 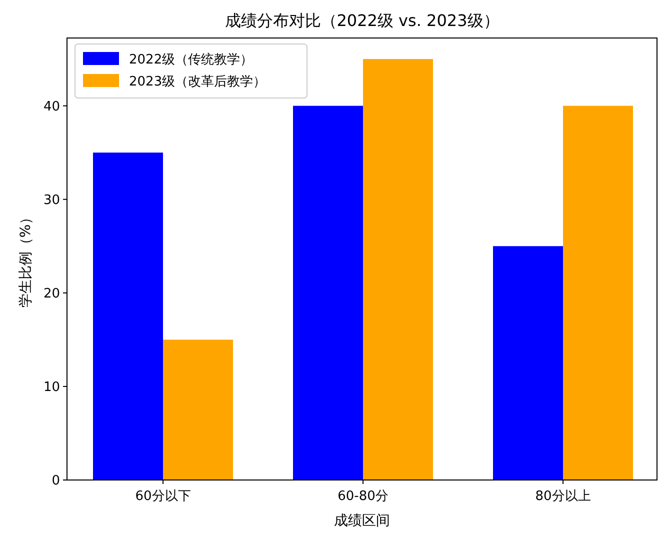 I want to click on y-tick-label: 10, so click(x=51, y=388).